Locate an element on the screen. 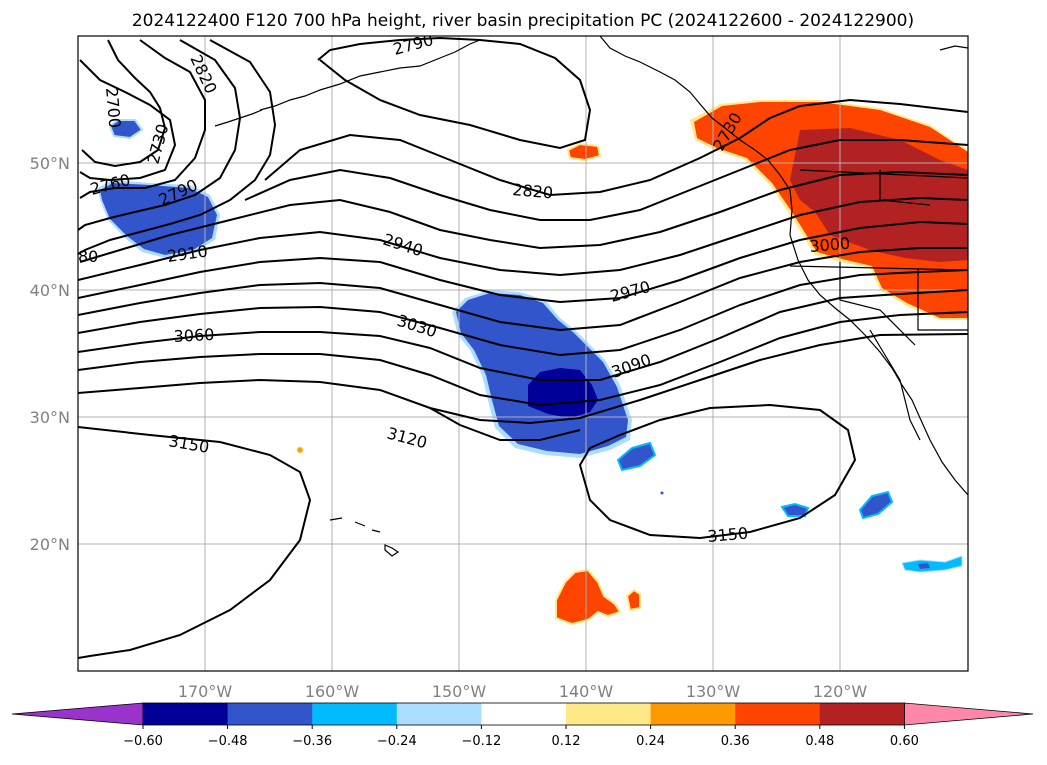 This screenshot has height=765, width=1047. contour-label: 3000 is located at coordinates (830, 245).